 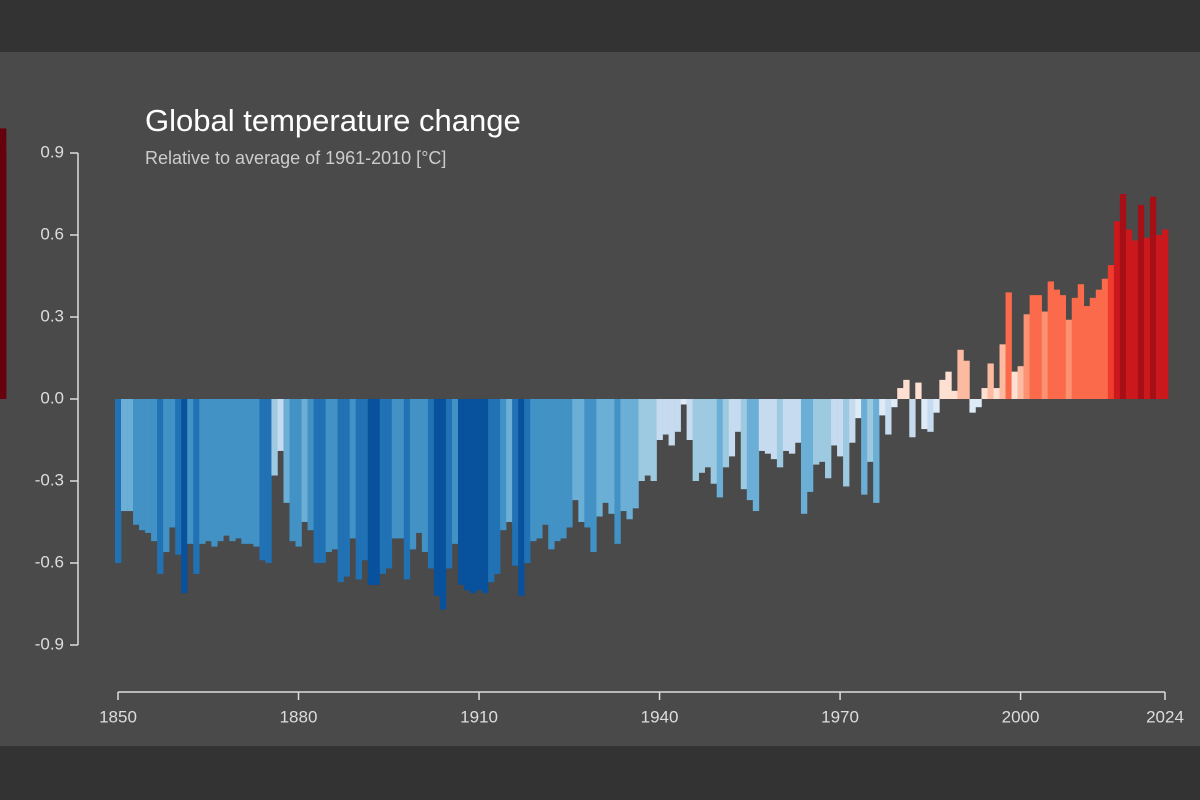 What do you see at coordinates (49, 479) in the screenshot?
I see `y-tick-label: -0.3` at bounding box center [49, 479].